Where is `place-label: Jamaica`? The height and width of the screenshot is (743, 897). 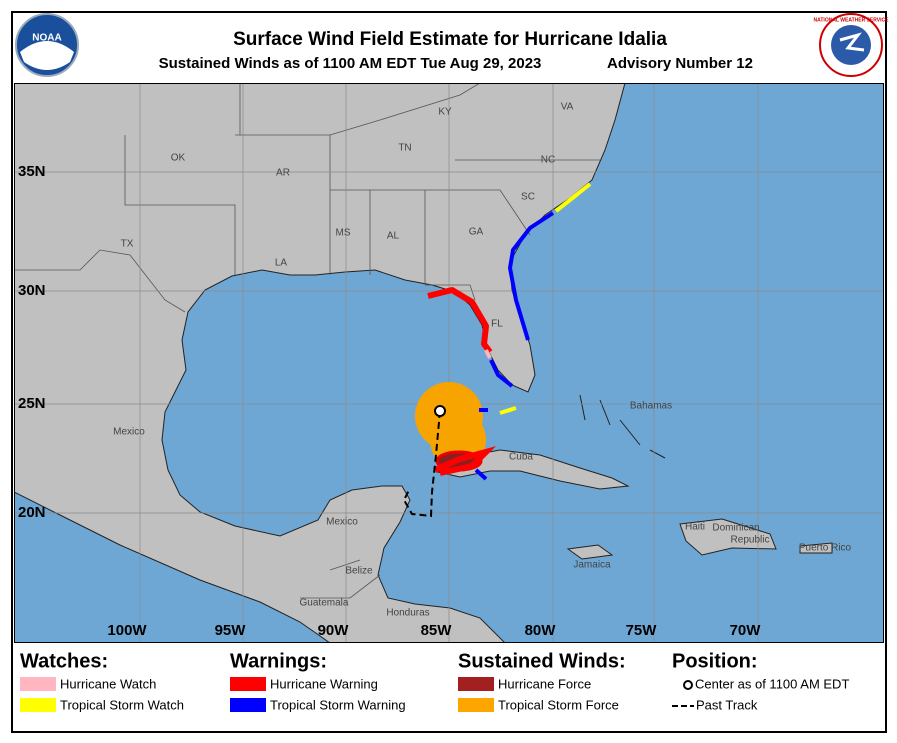
place-label: Jamaica is located at coordinates (592, 565).